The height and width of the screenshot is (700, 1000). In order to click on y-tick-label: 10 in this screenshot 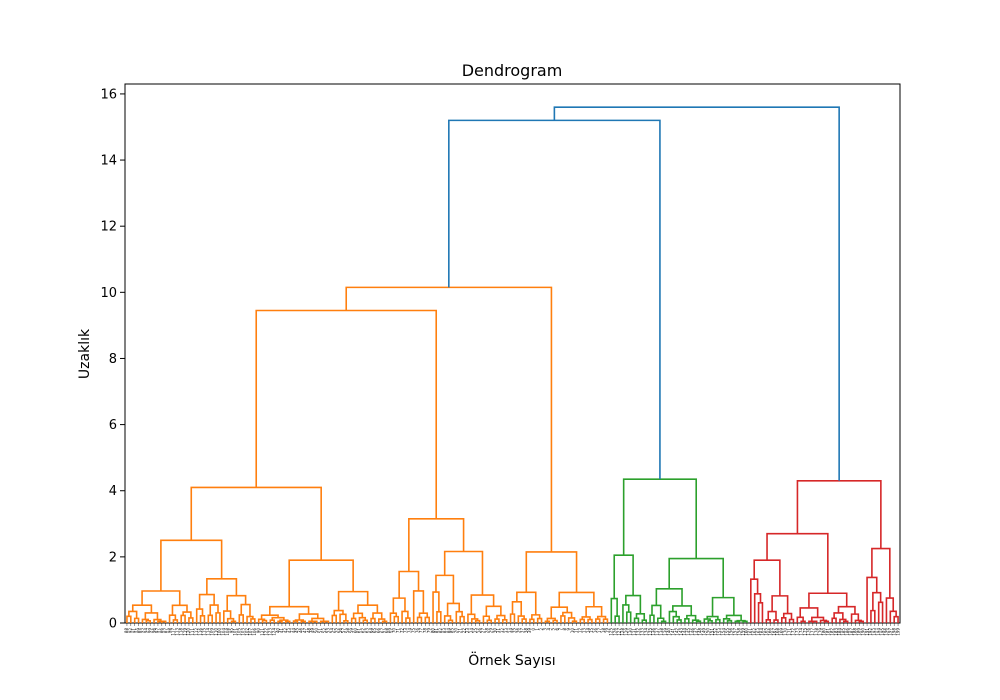, I will do `click(108, 293)`.